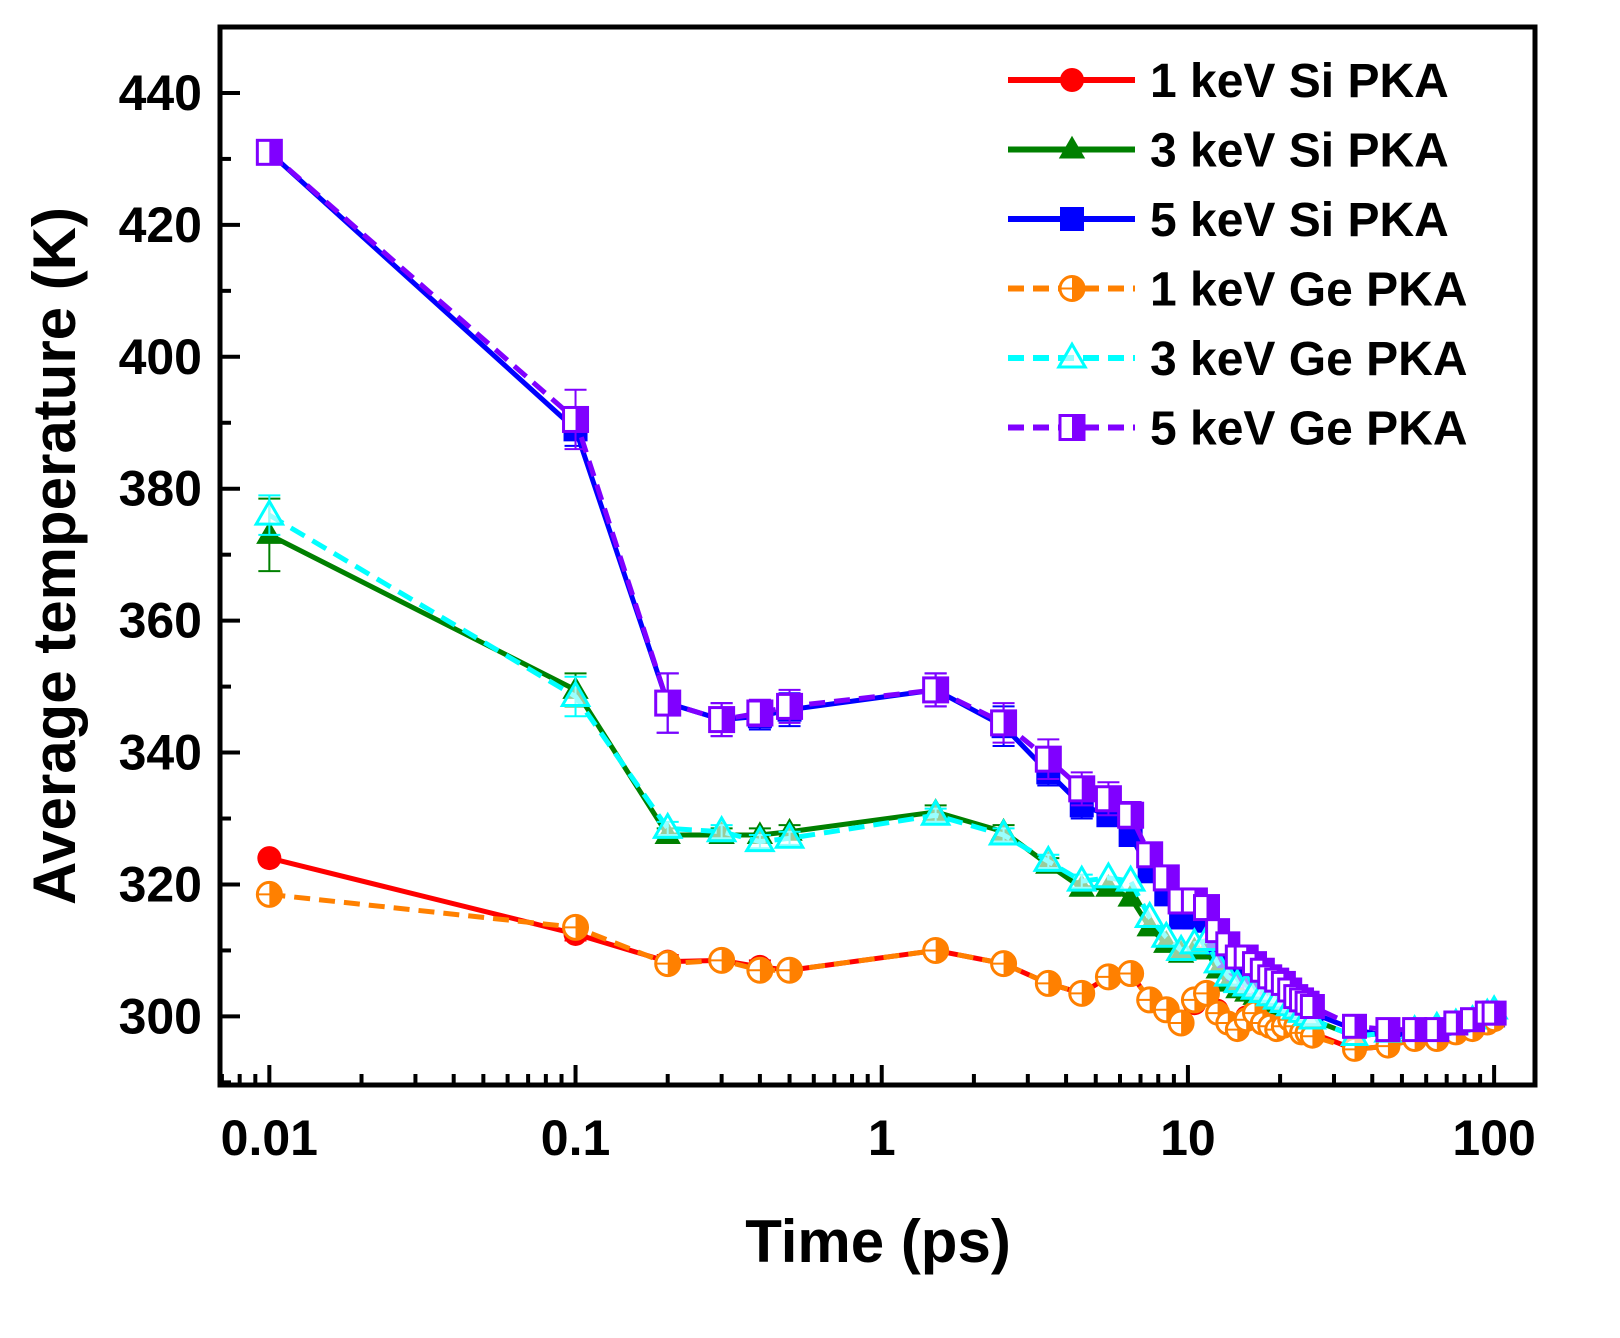 The height and width of the screenshot is (1338, 1620). I want to click on y-tick-label: 380, so click(160, 489).